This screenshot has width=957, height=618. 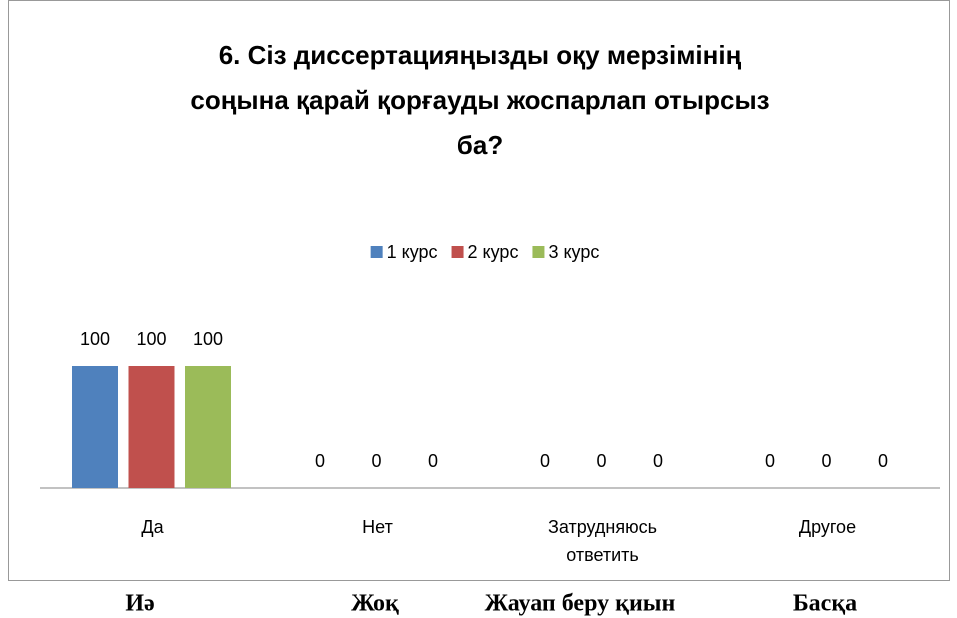 What do you see at coordinates (479, 100) in the screenshot?
I see `chart-title: соңына қарай қорғауды жоспарлап отырсыз` at bounding box center [479, 100].